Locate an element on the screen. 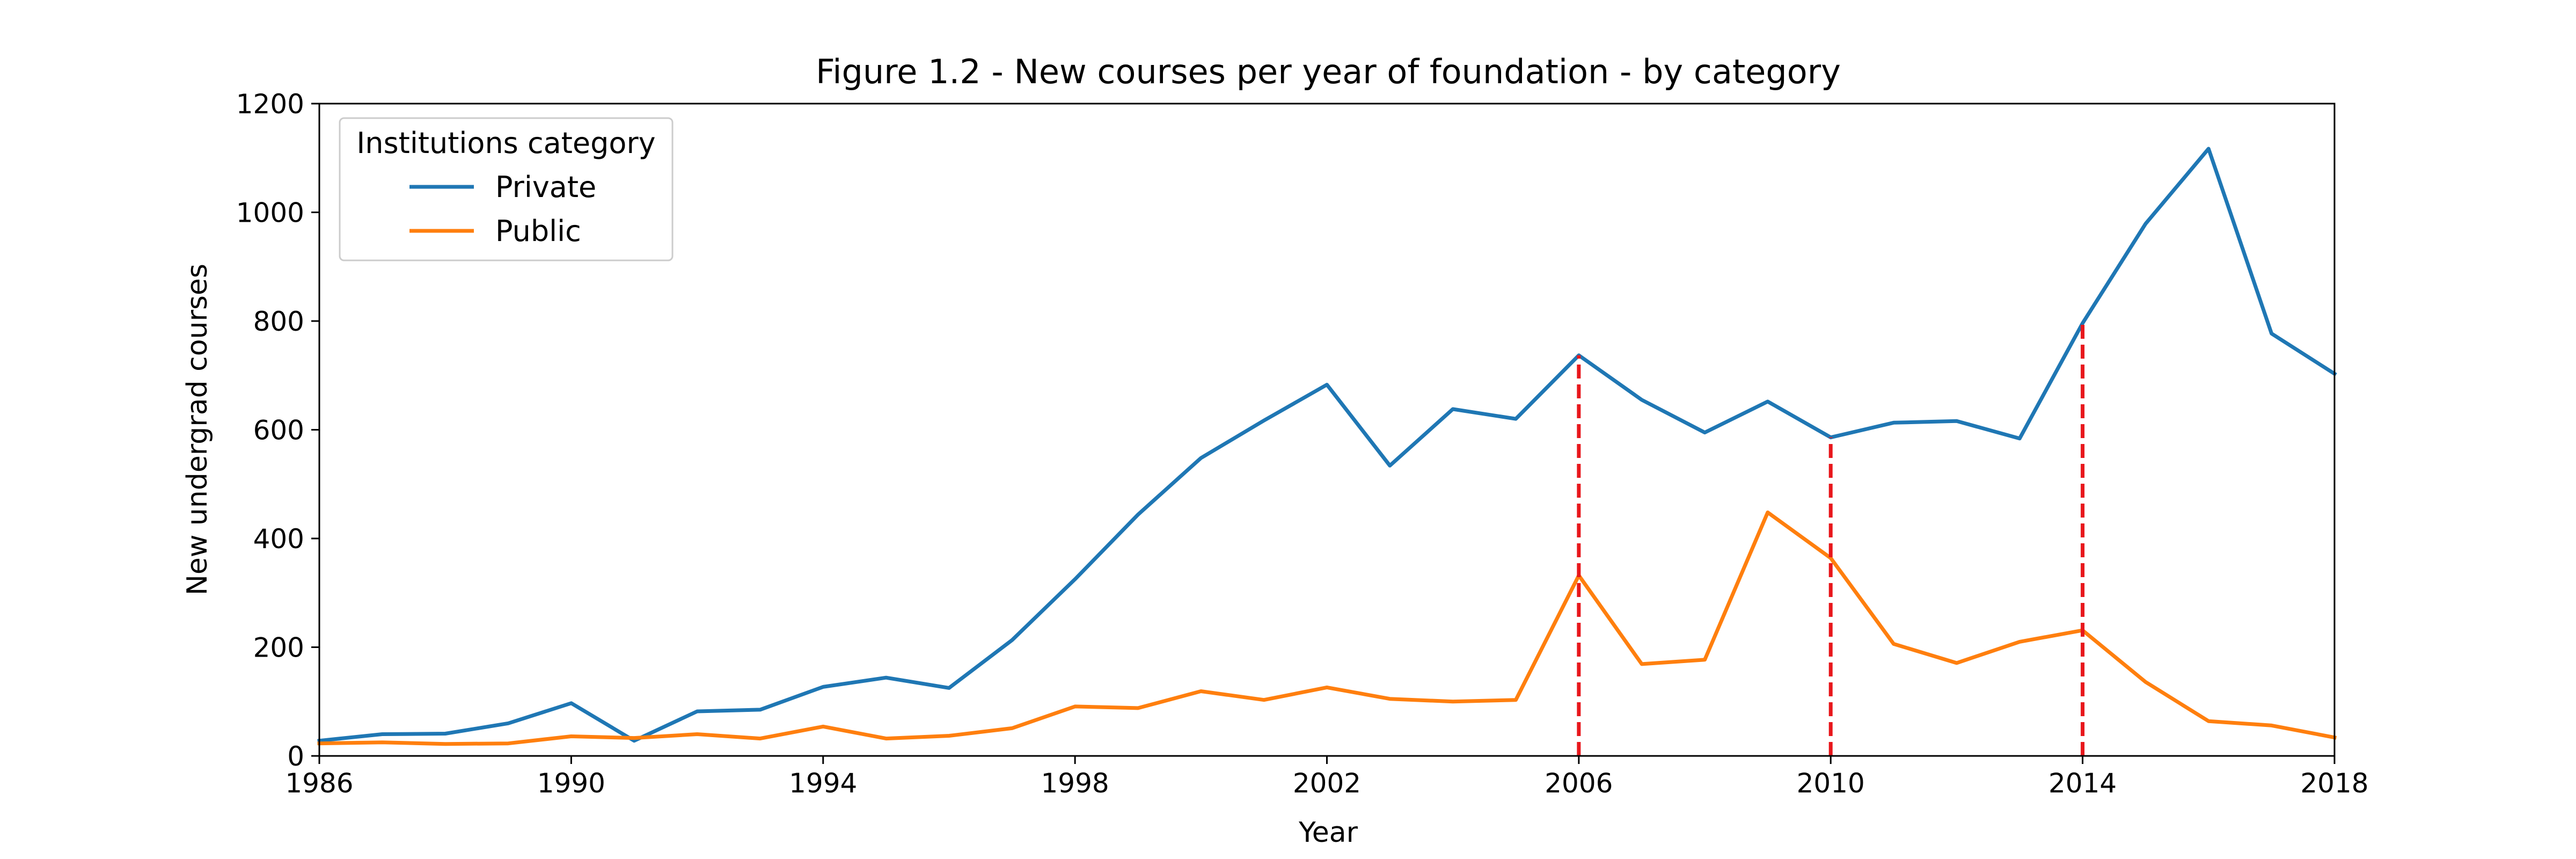  x-axis-label: Year is located at coordinates (1328, 833).